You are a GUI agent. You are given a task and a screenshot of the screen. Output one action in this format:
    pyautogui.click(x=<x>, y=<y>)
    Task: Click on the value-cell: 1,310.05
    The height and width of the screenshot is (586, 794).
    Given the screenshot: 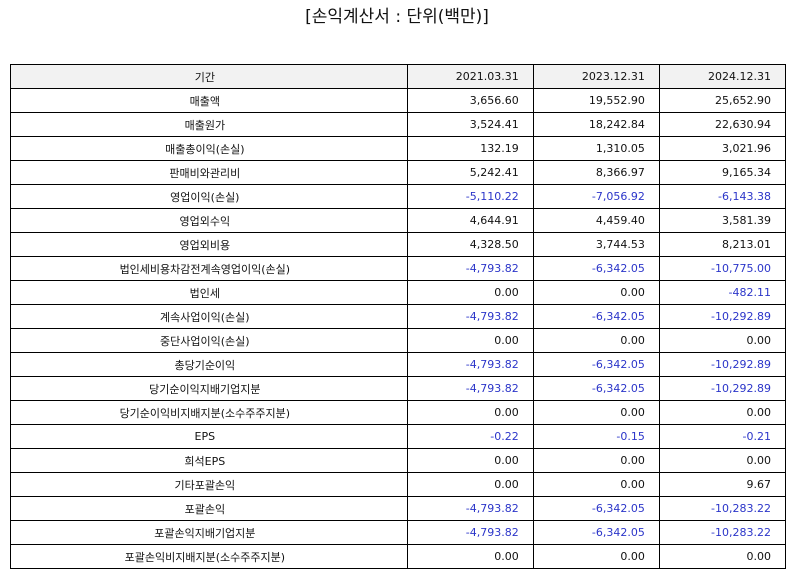 What is the action you would take?
    pyautogui.click(x=596, y=148)
    